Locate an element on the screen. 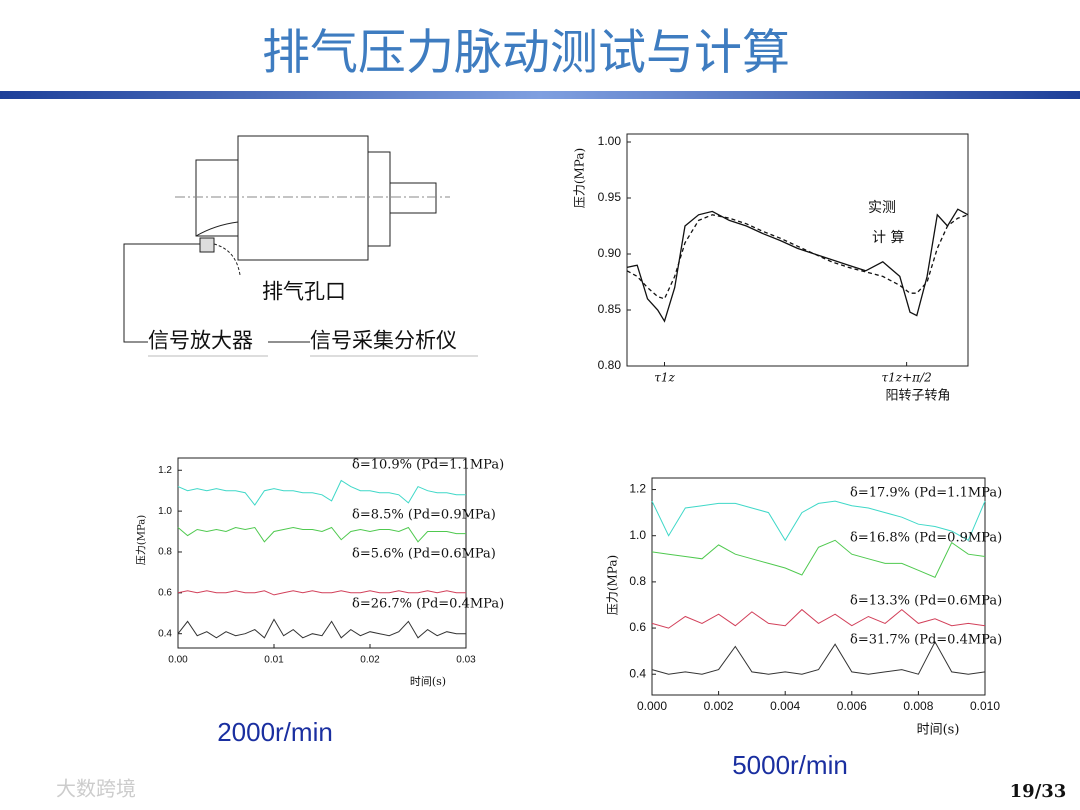 The image size is (1080, 810). series-label: δ=17.9% (Pd=1.1MPa) is located at coordinates (926, 493).